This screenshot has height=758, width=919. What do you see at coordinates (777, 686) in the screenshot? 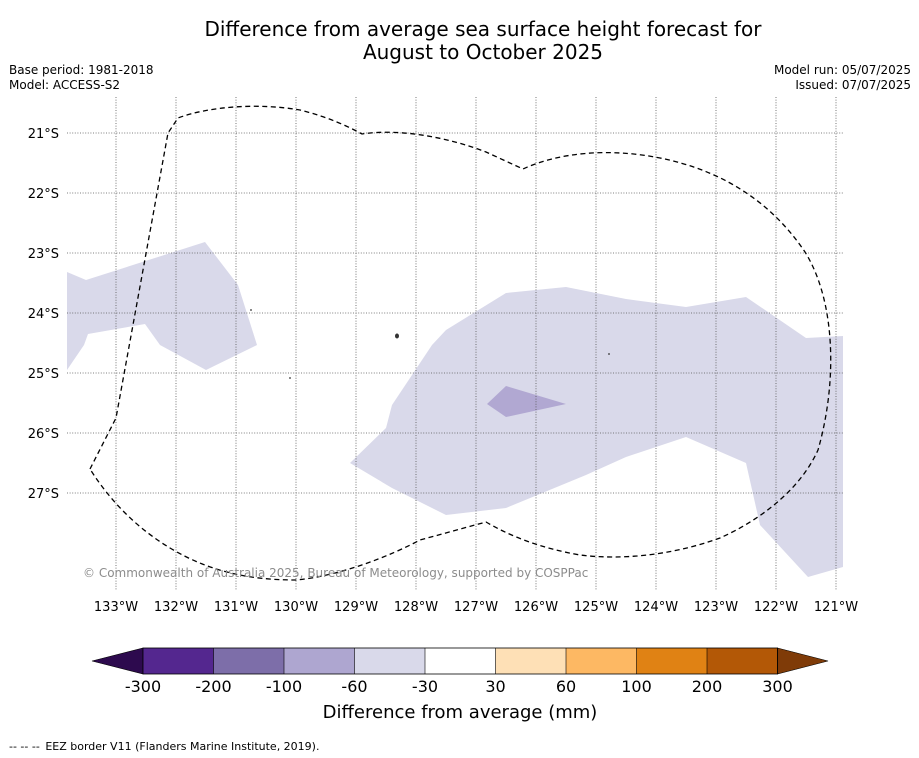
I see `colorbar-label: 300` at bounding box center [777, 686].